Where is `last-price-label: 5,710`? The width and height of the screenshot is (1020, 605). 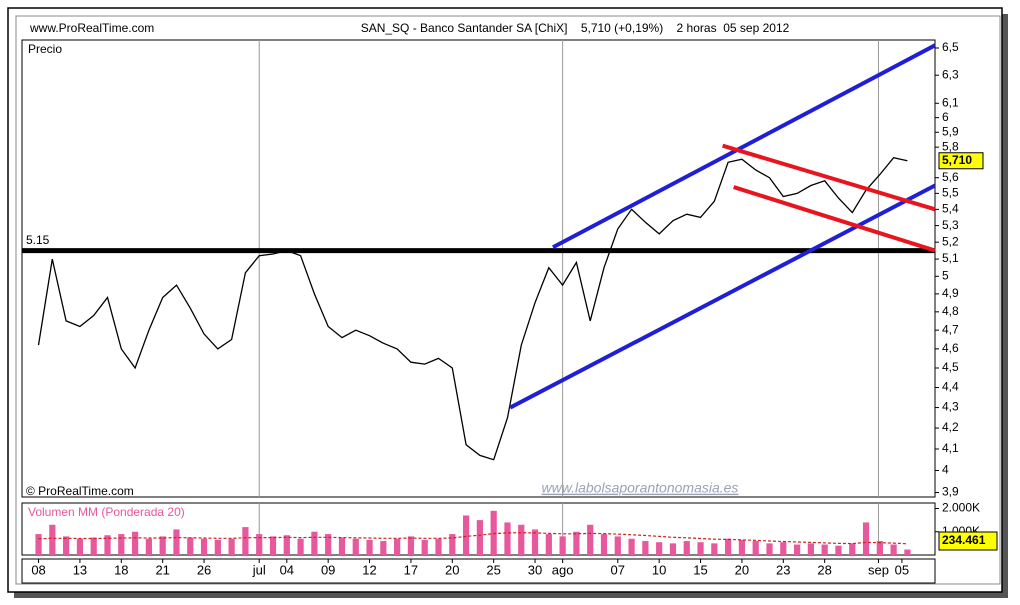
last-price-label: 5,710 is located at coordinates (957, 160).